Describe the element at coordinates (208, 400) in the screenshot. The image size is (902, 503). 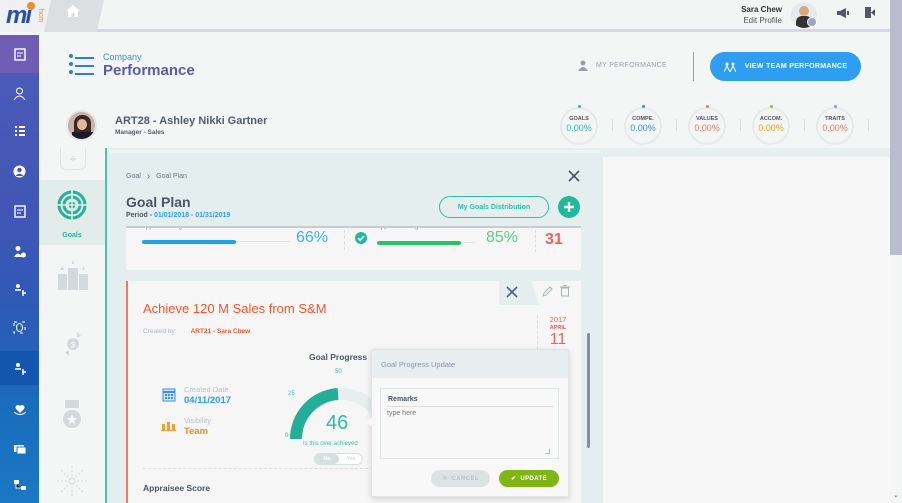
I see `created-date-value: 04/11/2017` at that location.